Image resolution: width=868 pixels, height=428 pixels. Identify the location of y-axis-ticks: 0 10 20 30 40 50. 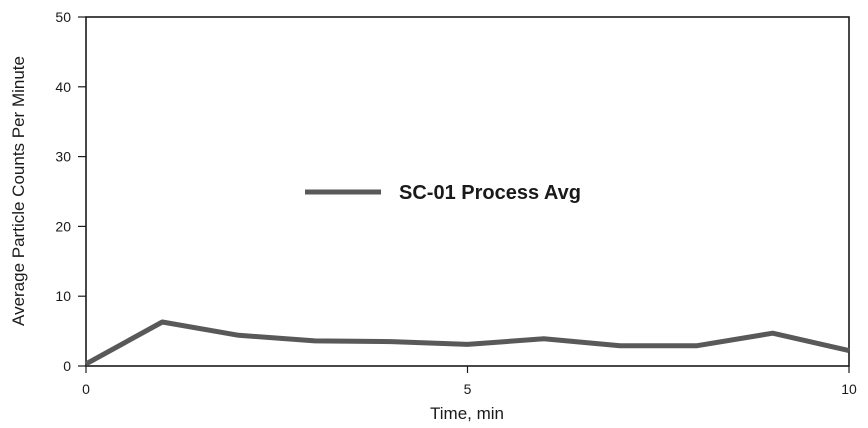
(70, 191).